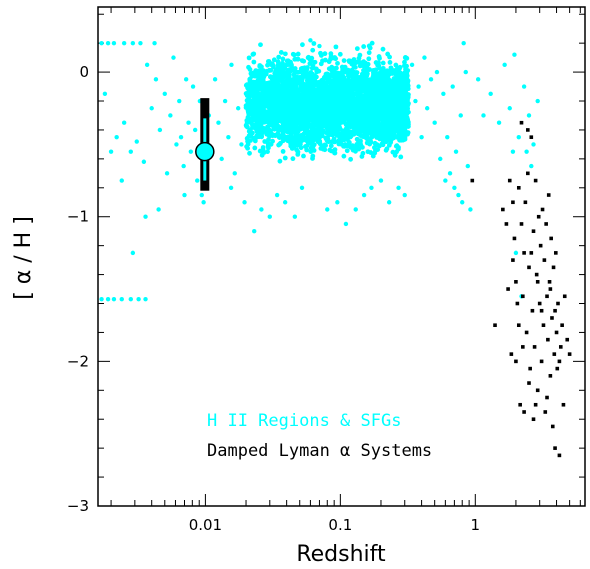  What do you see at coordinates (341, 554) in the screenshot?
I see `x-axis-label: Redshift` at bounding box center [341, 554].